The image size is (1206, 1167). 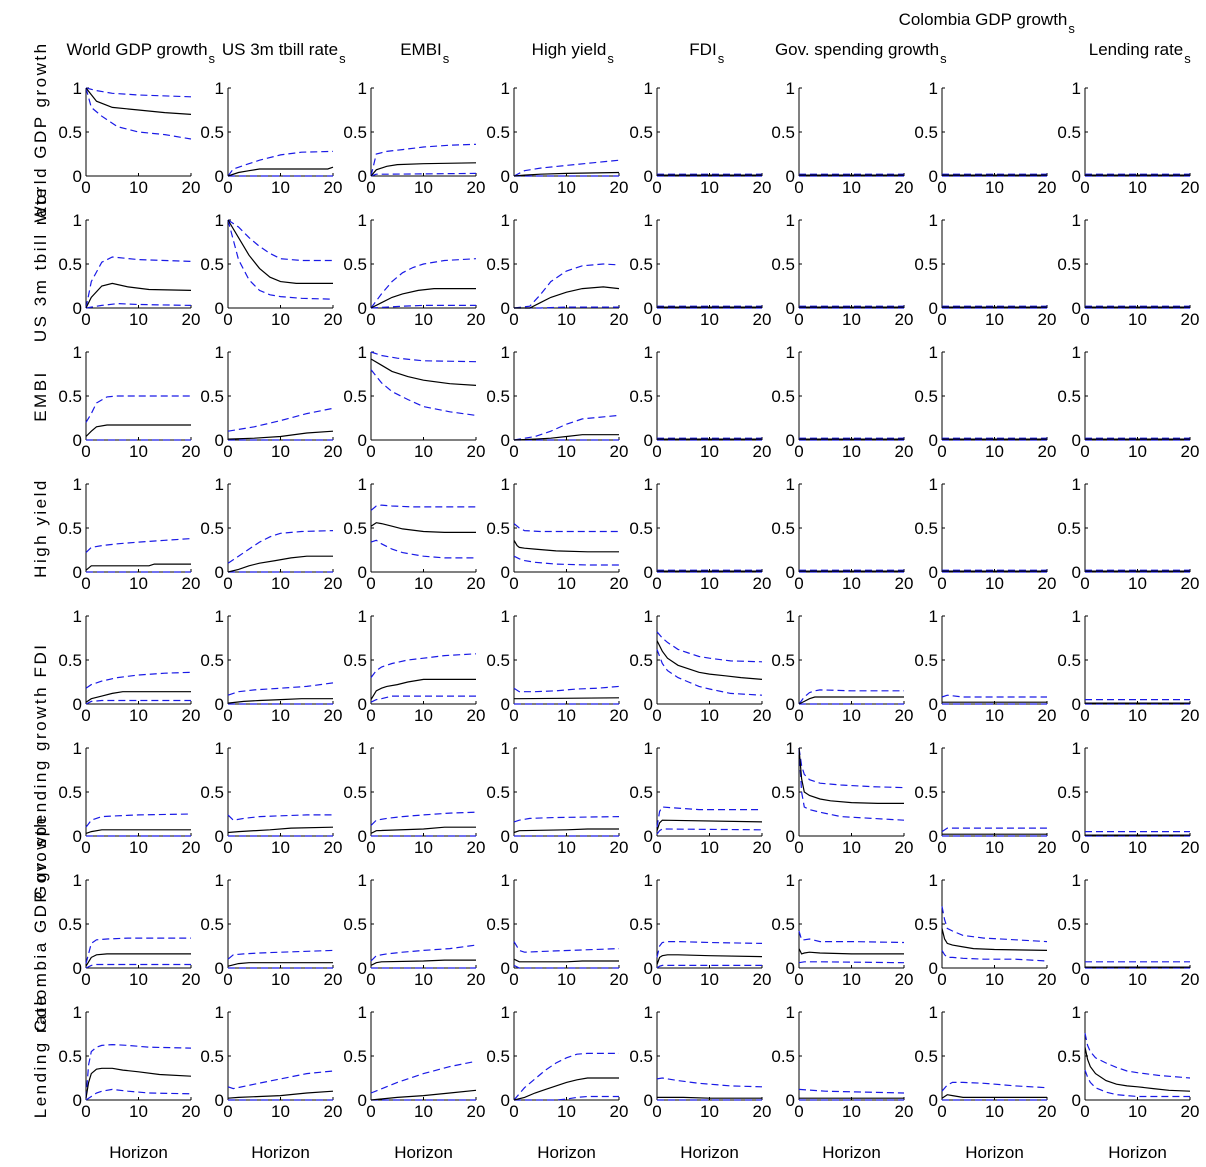 I want to click on panel-r3-c7: 0 10 20 0 0.5 1, so click(x=1128, y=534).